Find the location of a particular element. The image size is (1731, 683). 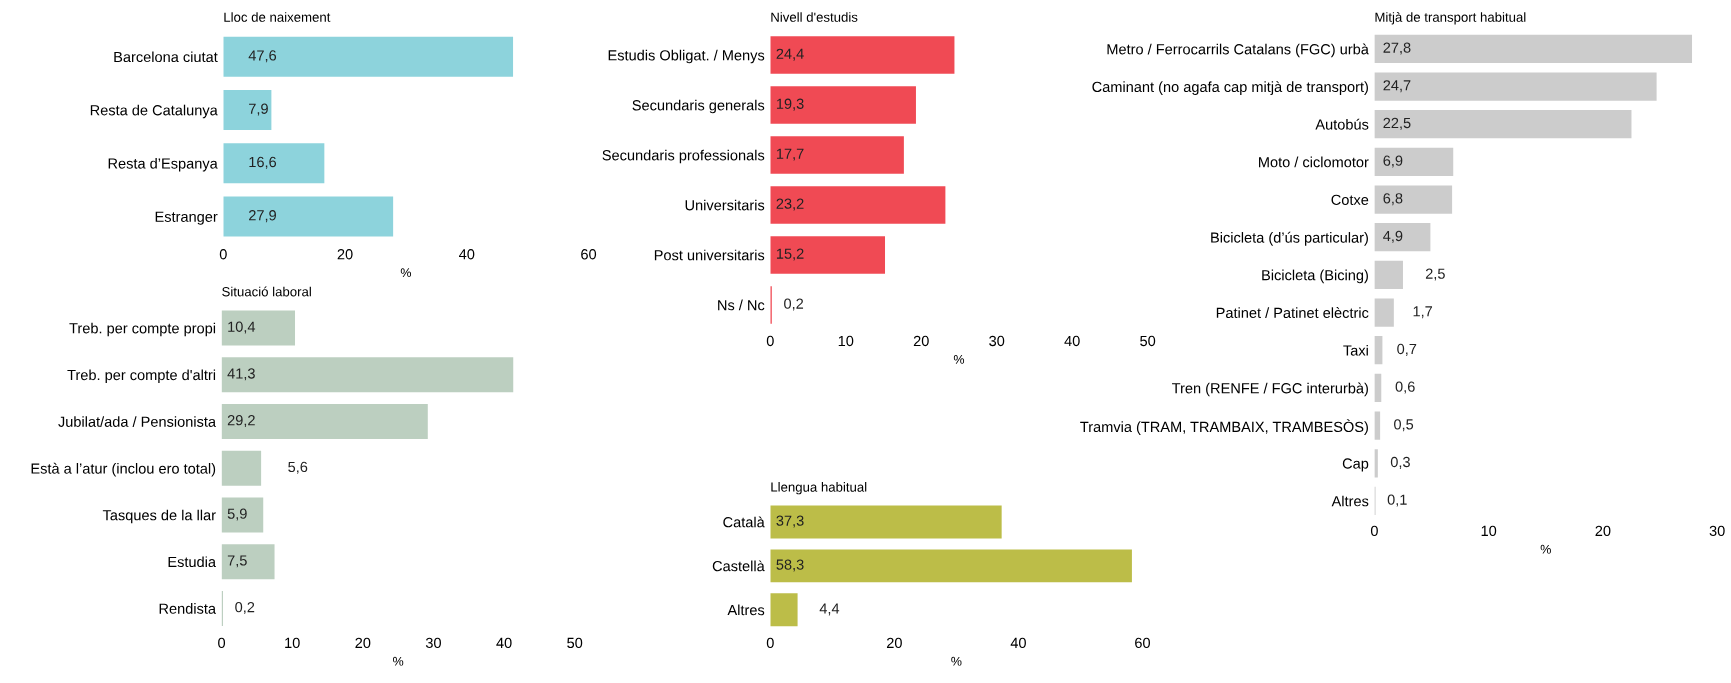

chart-title: Lloc de naixement is located at coordinates (277, 17).